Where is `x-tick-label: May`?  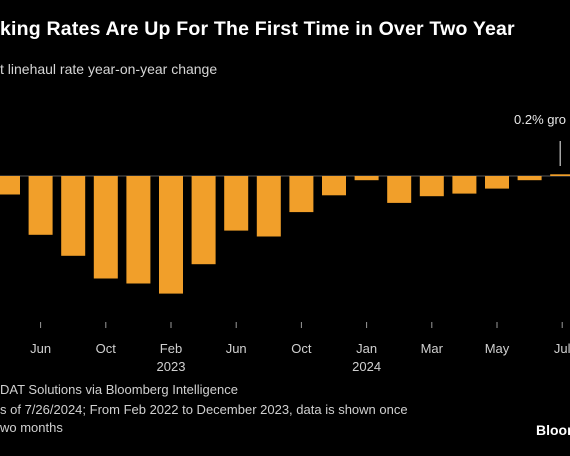
x-tick-label: May is located at coordinates (497, 348).